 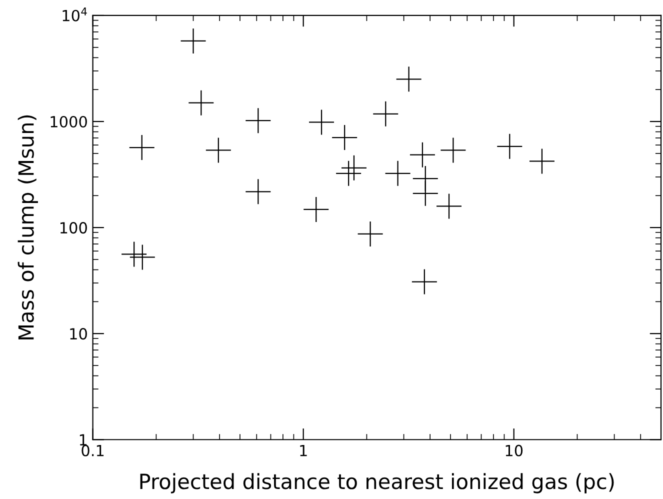 I want to click on x-axis-title: Projected distance to nearest ionized gas (pc), so click(x=377, y=483).